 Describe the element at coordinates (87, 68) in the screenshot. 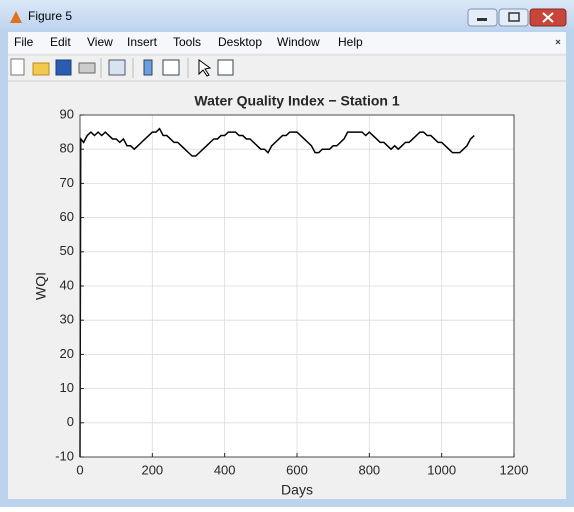

I see `print-icon` at that location.